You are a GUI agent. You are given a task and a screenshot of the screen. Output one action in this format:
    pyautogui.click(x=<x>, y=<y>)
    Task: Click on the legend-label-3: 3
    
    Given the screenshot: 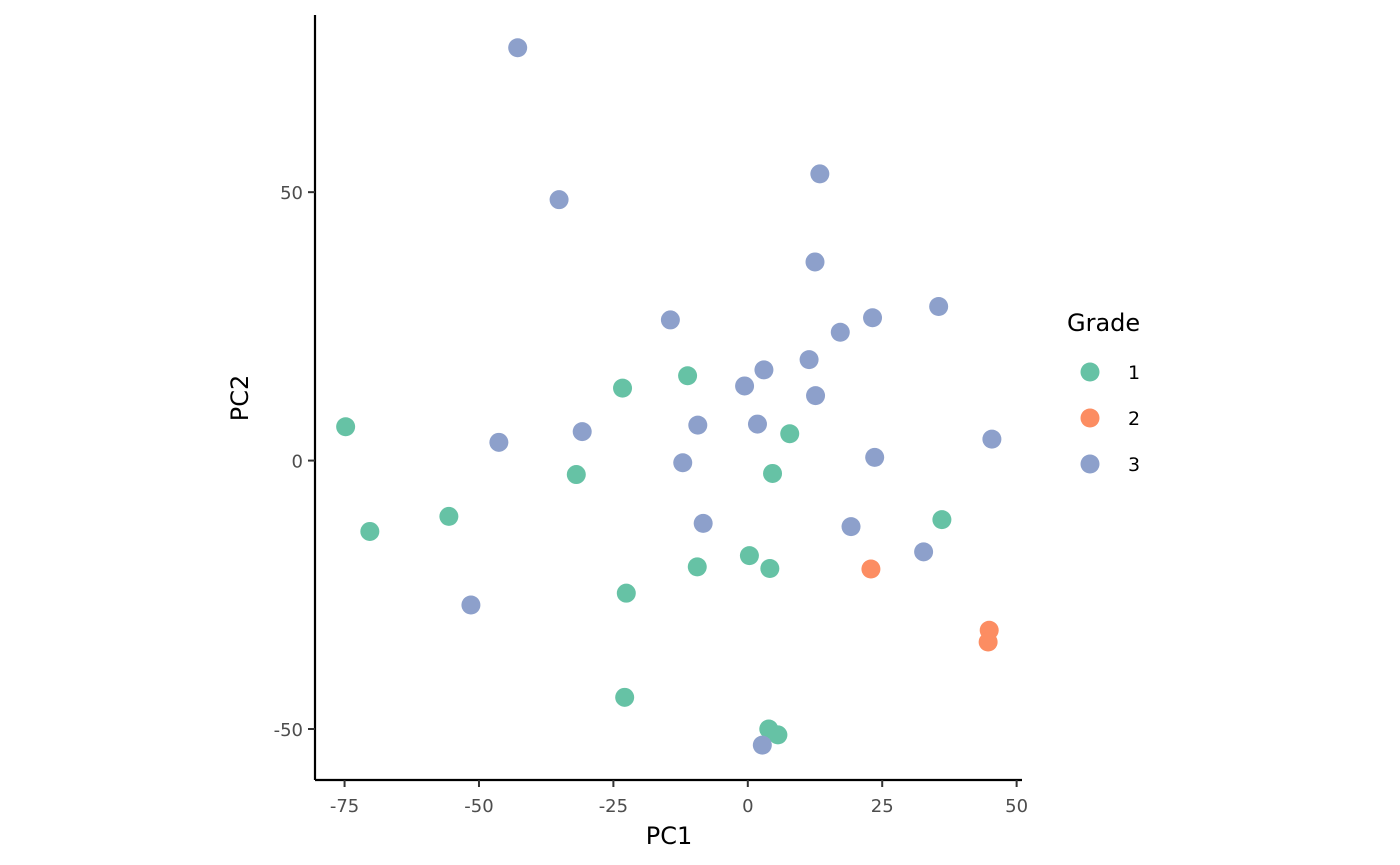 What is the action you would take?
    pyautogui.click(x=1134, y=465)
    